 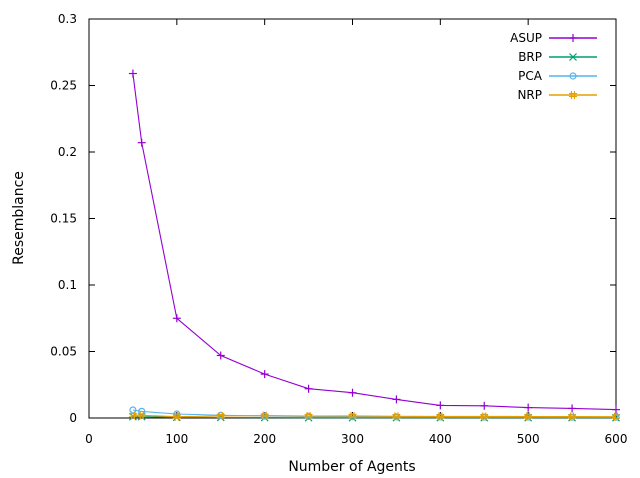 What do you see at coordinates (19, 218) in the screenshot?
I see `y-axis-title: Resemblance` at bounding box center [19, 218].